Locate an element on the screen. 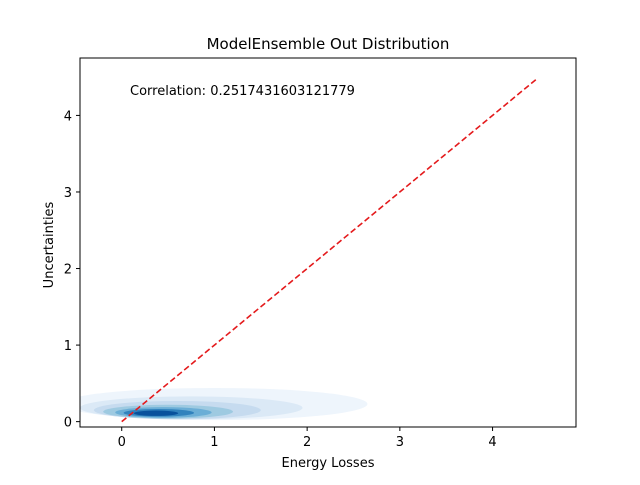 The width and height of the screenshot is (640, 485). y-tick-label: 4 is located at coordinates (68, 116).